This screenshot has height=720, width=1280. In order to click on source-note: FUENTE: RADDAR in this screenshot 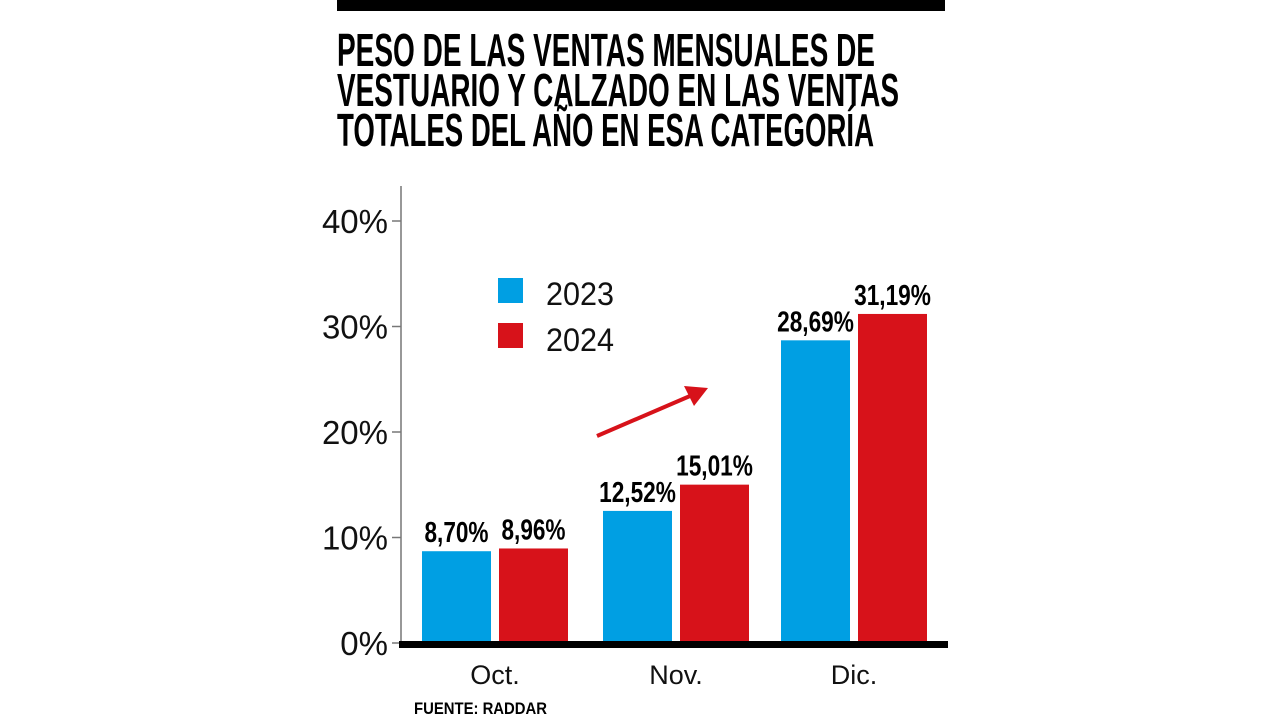, I will do `click(480, 708)`.